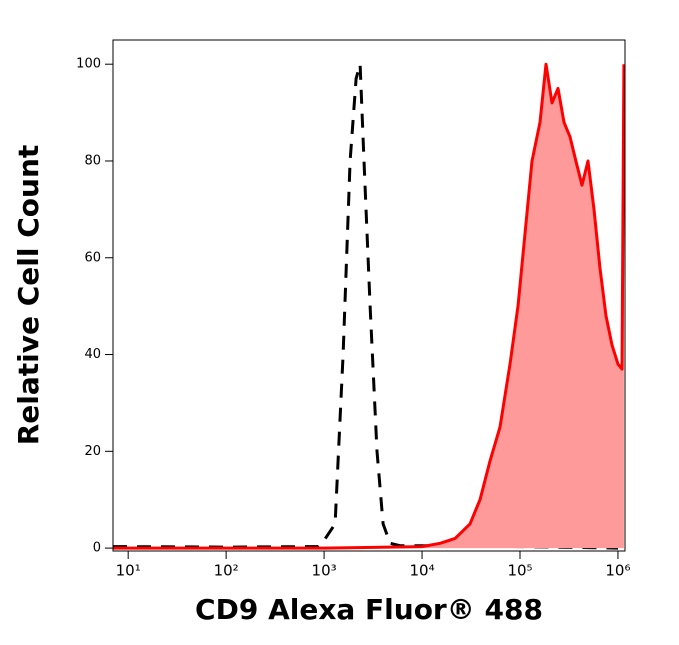  I want to click on x-tick-label: 10³, so click(324, 571).